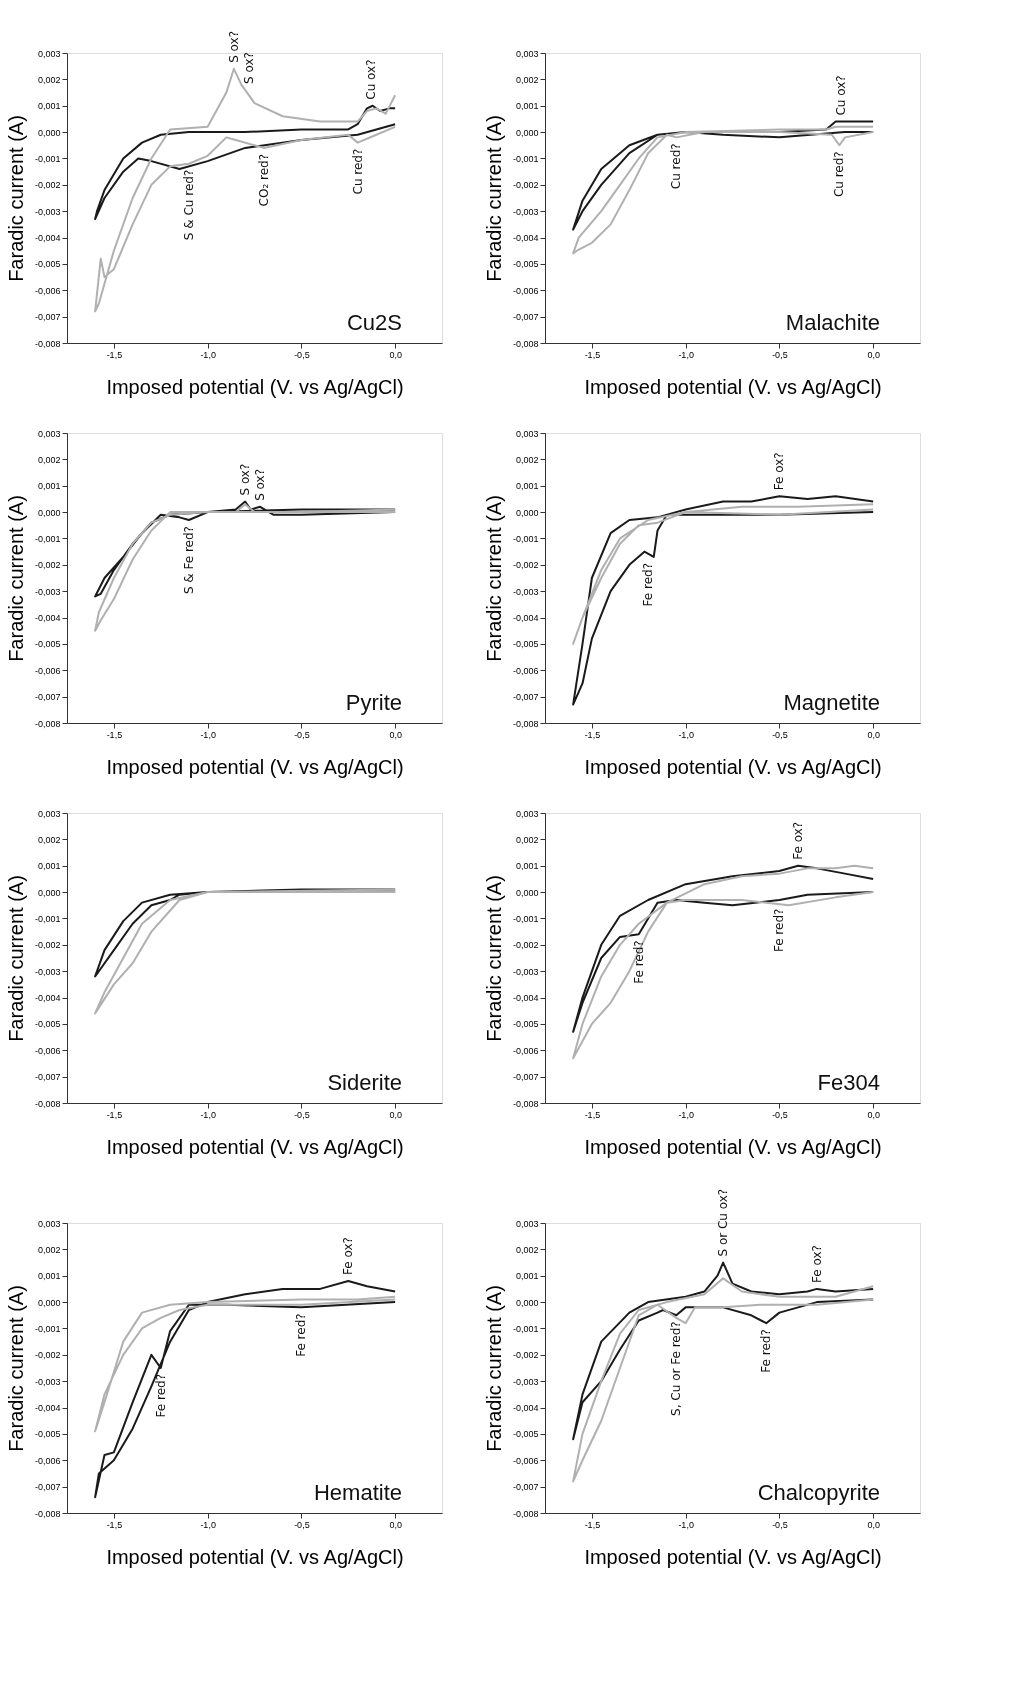  I want to click on text: Malachite, so click(832, 322).